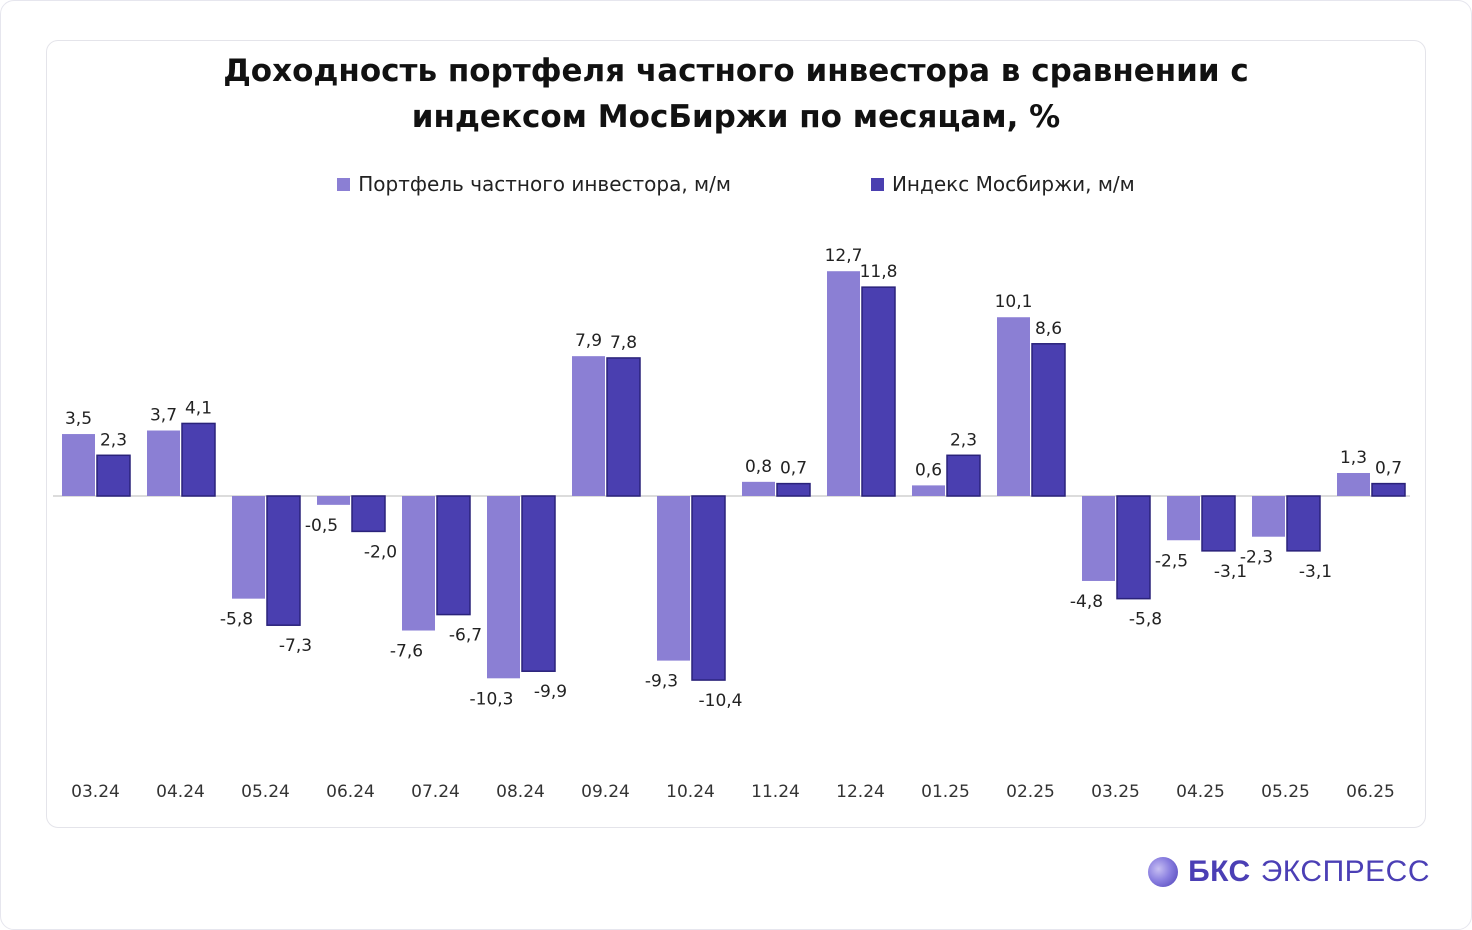 The height and width of the screenshot is (930, 1472). Describe the element at coordinates (236, 620) in the screenshot. I see `data-label-portfolio-05.24: -5,8` at that location.